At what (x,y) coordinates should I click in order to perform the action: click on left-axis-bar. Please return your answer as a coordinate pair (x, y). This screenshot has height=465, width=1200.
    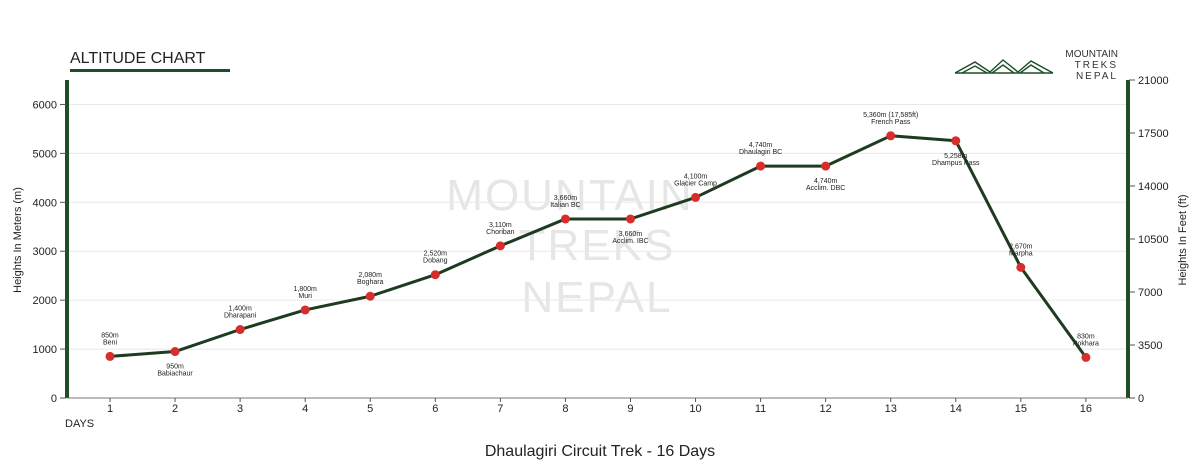
    Looking at the image, I should click on (67, 239).